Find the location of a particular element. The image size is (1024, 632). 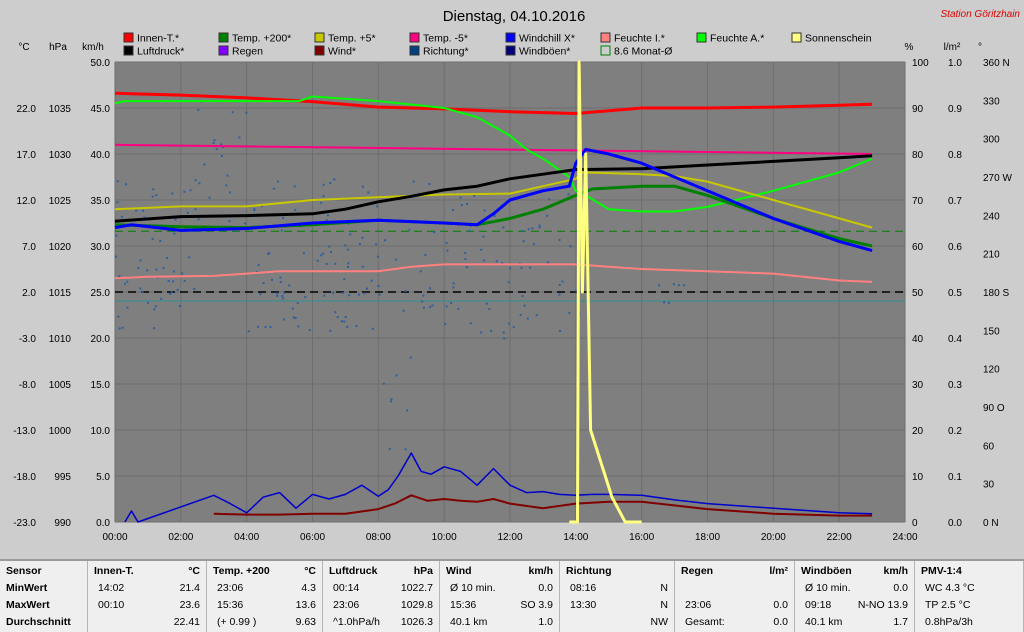

x-tick-label: 02:00 is located at coordinates (180, 537).